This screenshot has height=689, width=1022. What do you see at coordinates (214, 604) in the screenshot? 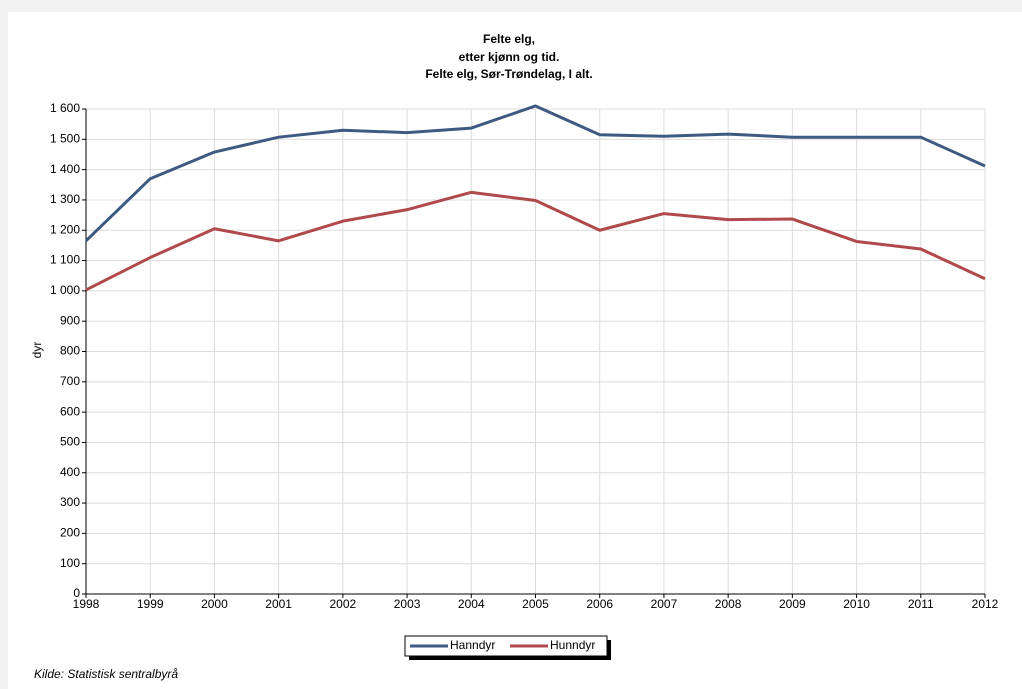
I see `x-tick-label: 2000` at bounding box center [214, 604].